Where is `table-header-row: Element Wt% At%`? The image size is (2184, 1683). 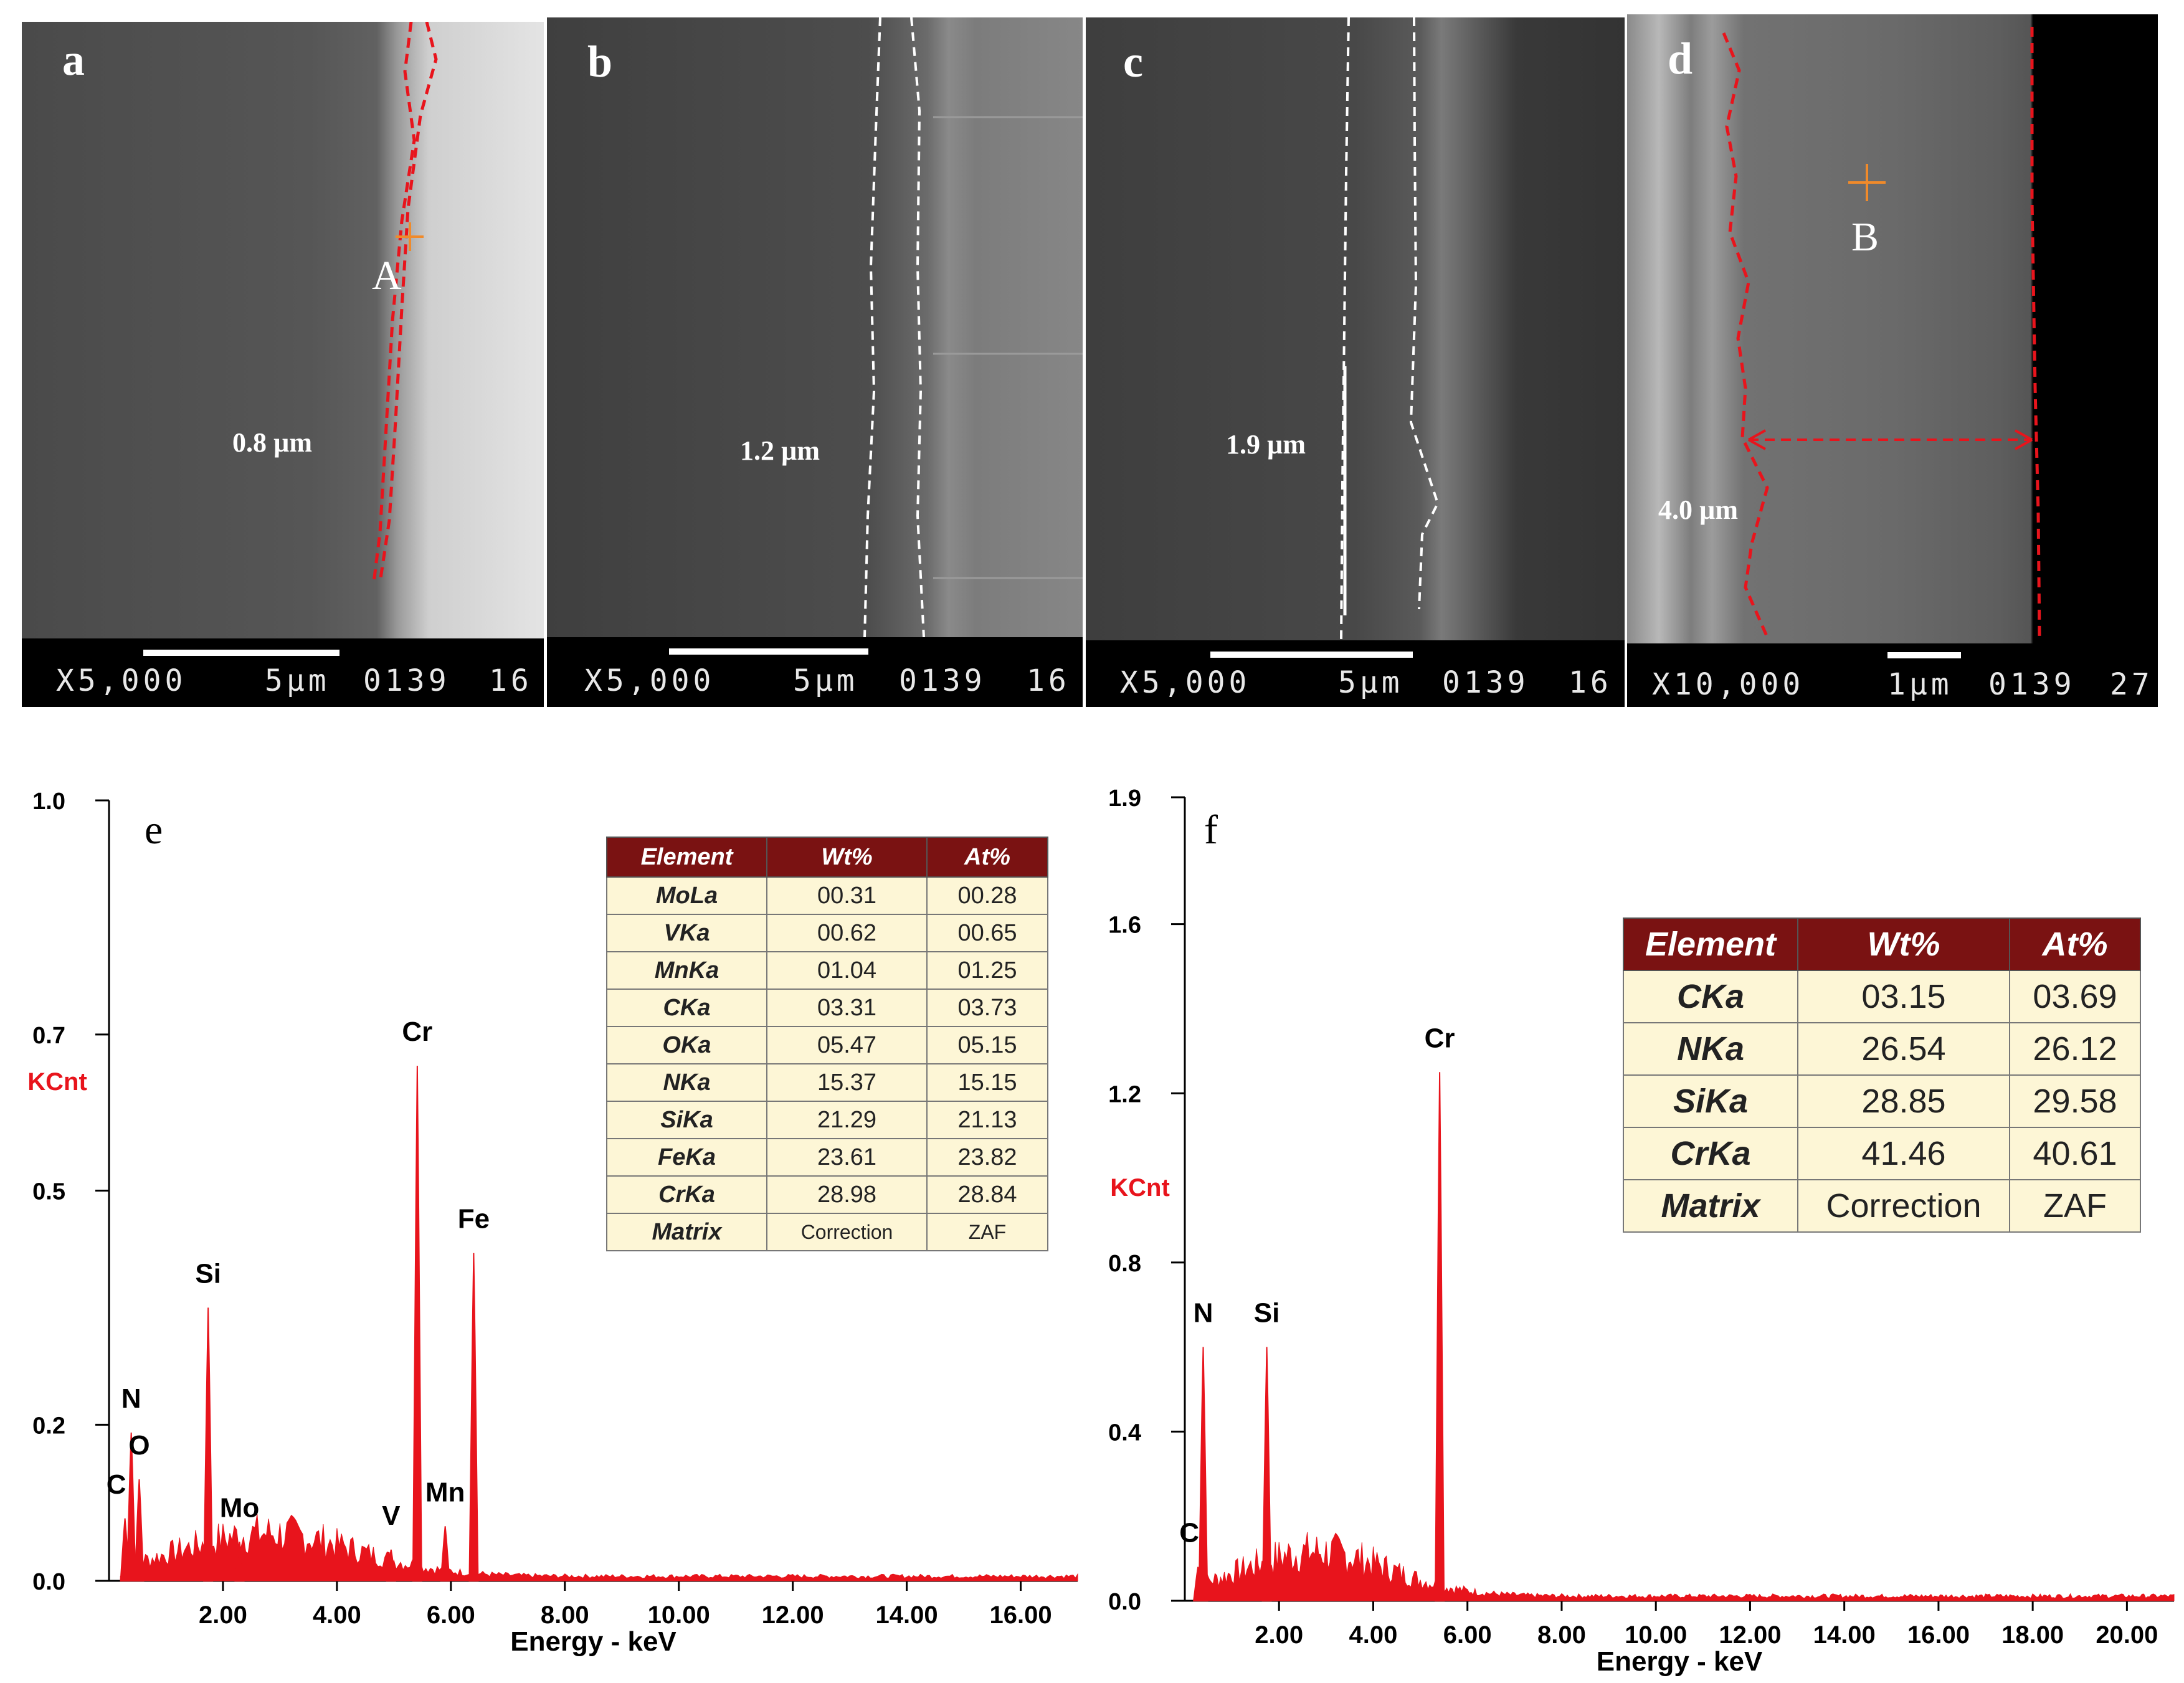 table-header-row: Element Wt% At% is located at coordinates (1882, 944).